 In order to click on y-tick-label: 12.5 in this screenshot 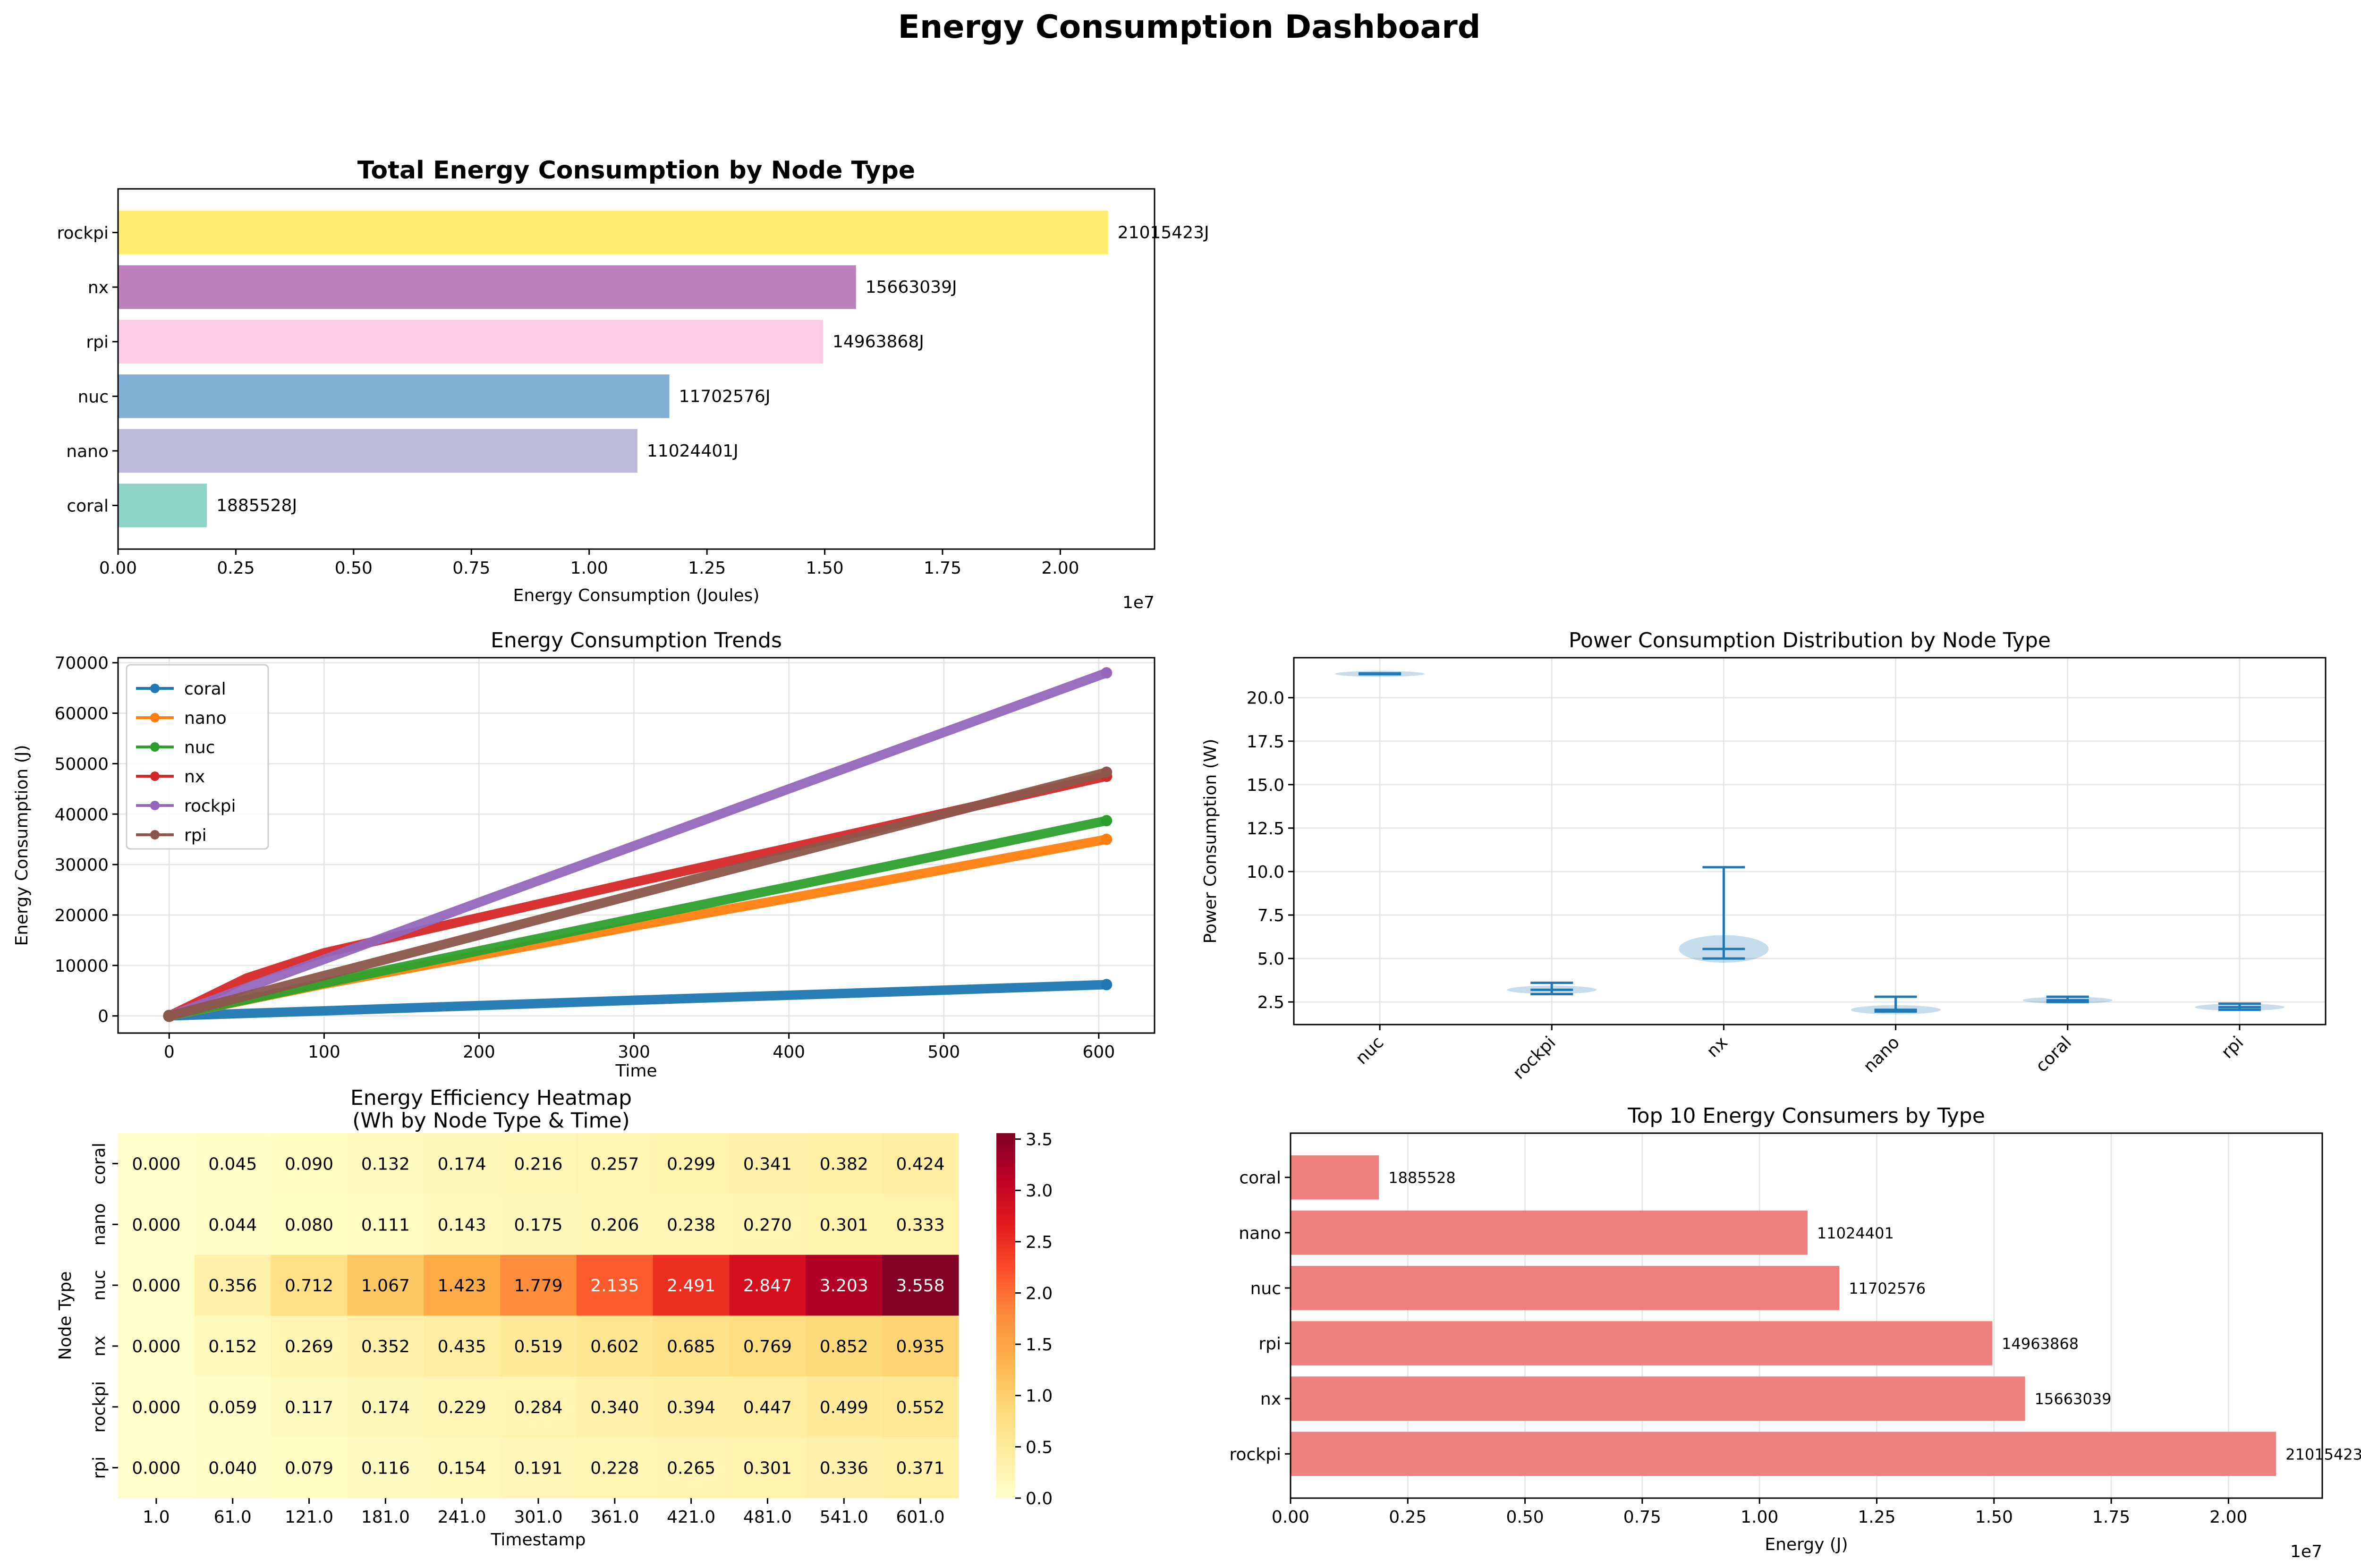, I will do `click(1266, 829)`.